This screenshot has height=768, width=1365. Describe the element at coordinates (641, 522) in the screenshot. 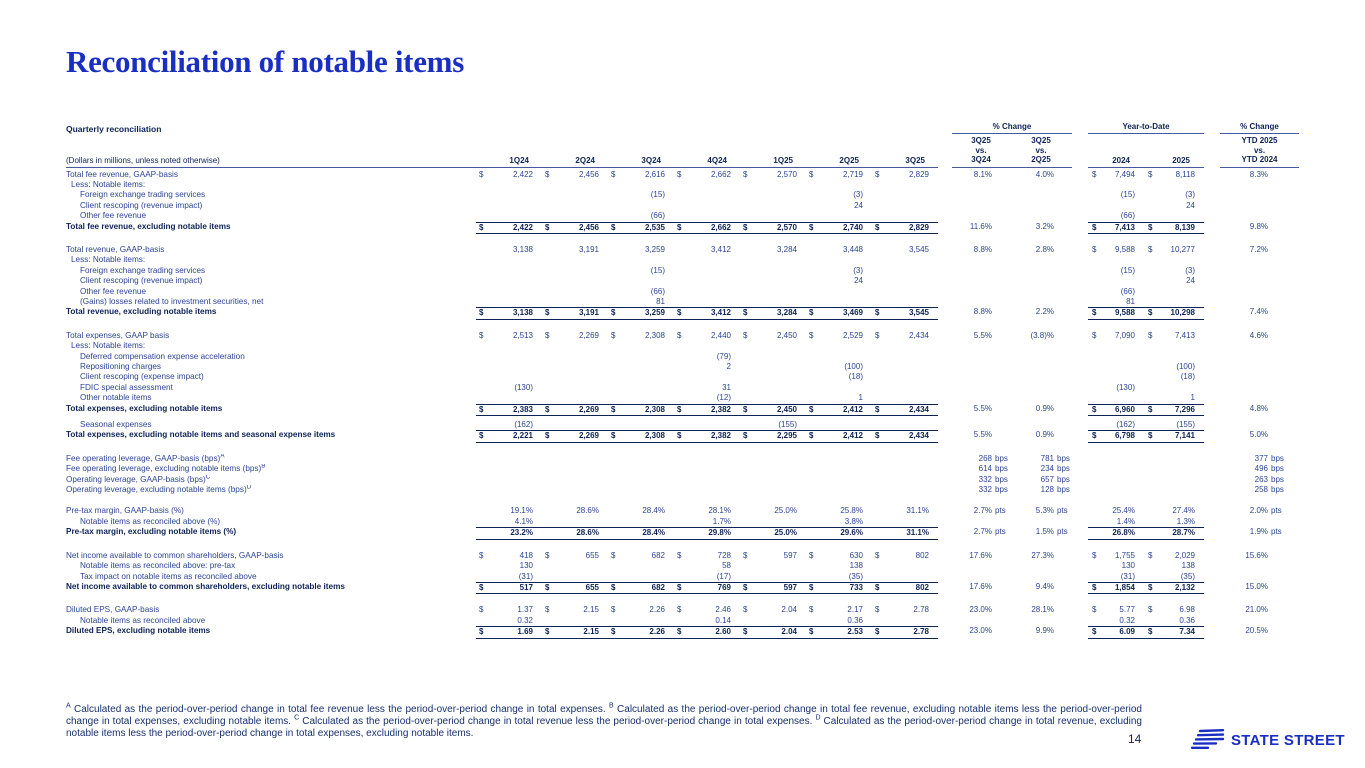

I see `cell-3q24` at that location.